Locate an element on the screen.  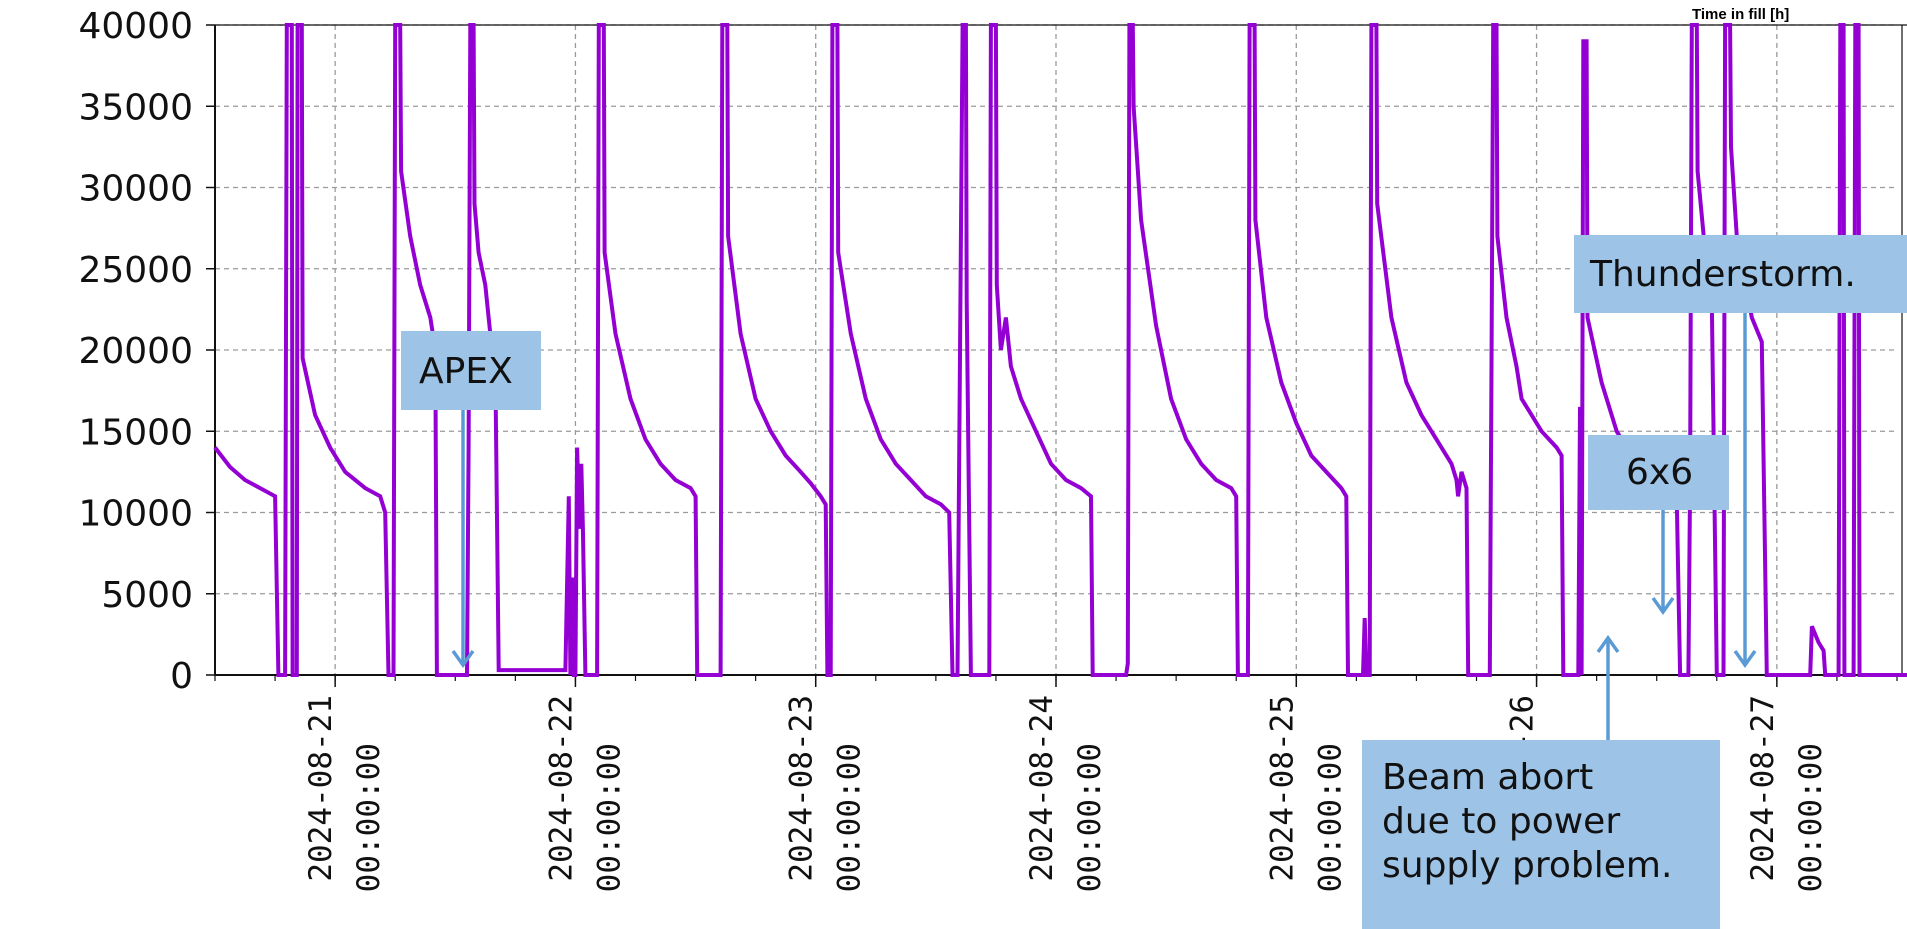
x-tick-label-date: 2024-08-27 is located at coordinates (1763, 788).